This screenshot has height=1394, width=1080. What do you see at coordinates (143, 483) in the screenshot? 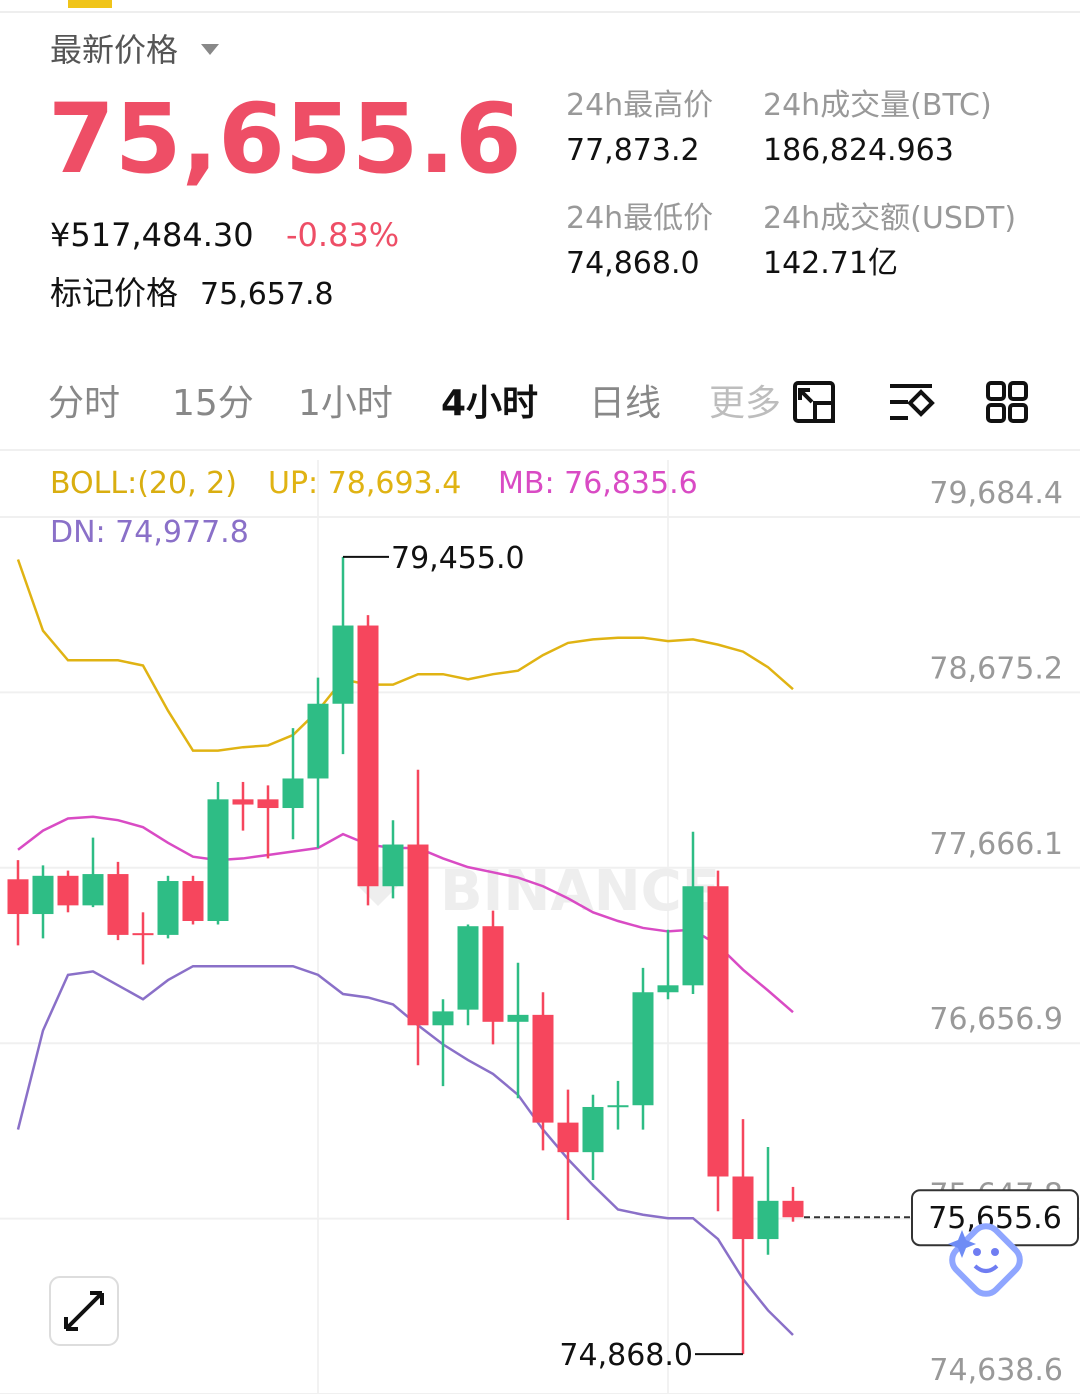
I see `indicator-name: BOLL:(20, 2)` at bounding box center [143, 483].